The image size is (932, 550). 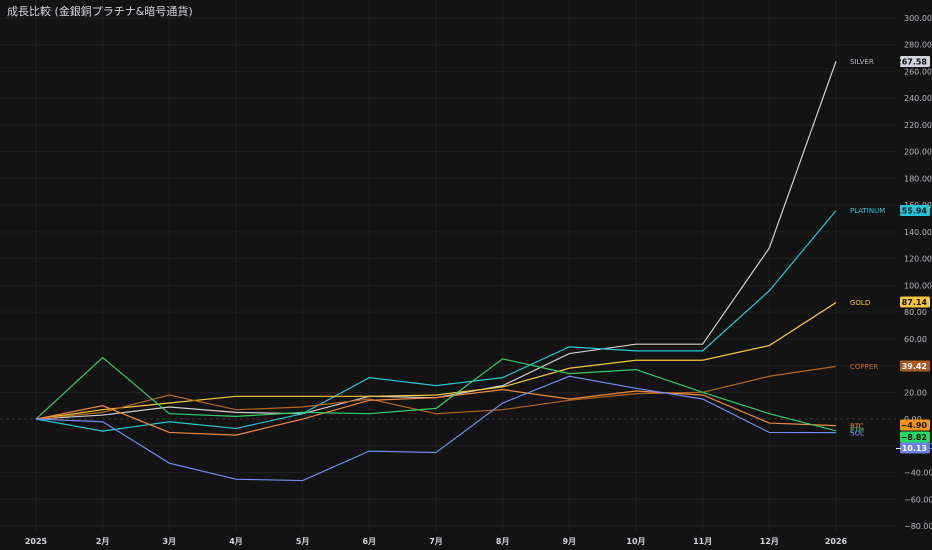 I want to click on x-tick-label: 8月, so click(x=503, y=541).